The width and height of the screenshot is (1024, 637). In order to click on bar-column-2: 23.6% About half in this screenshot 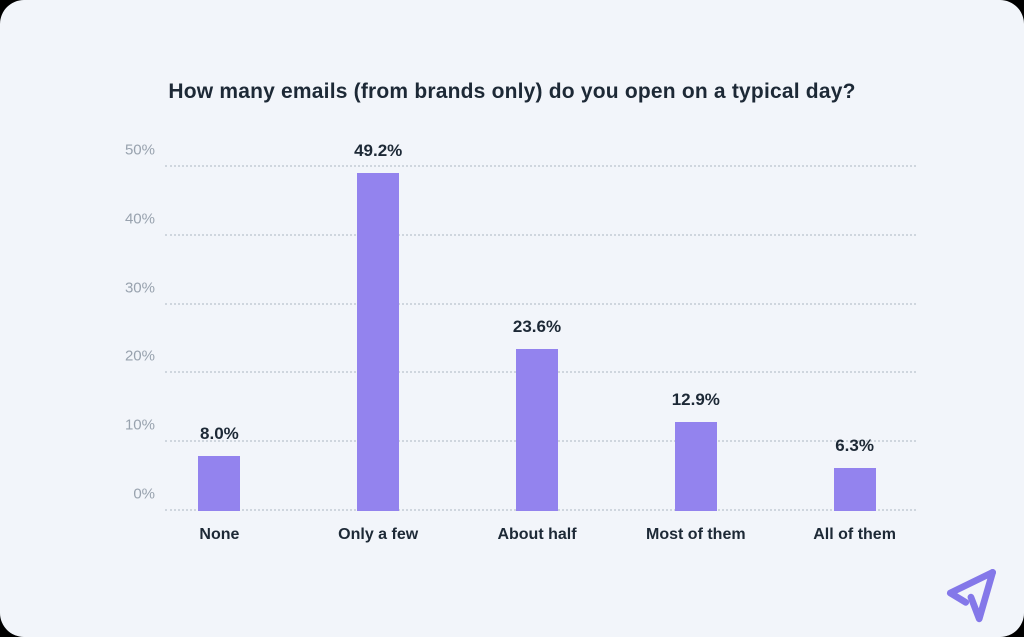, I will do `click(537, 355)`.